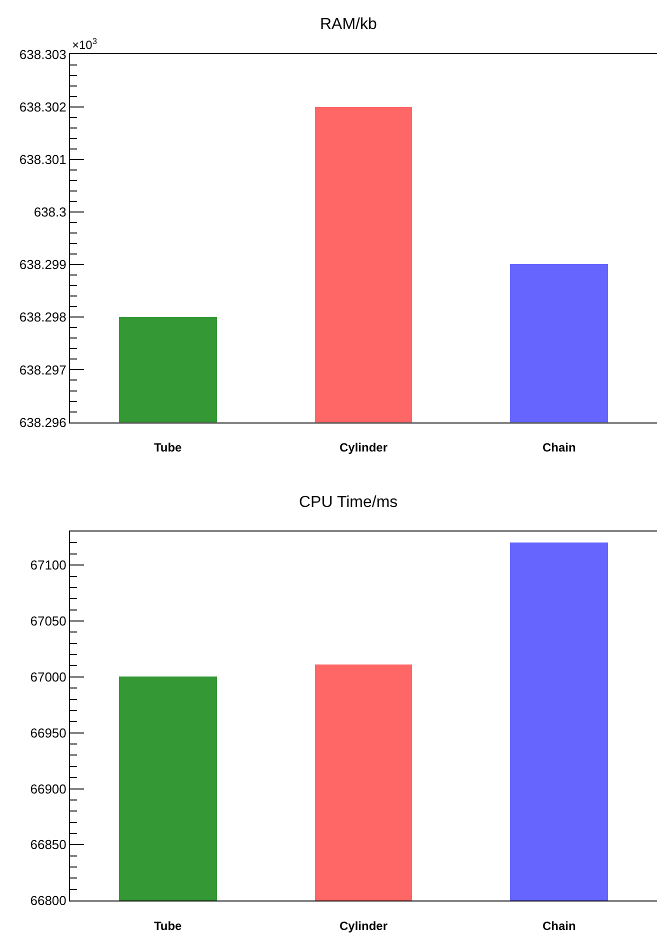 The width and height of the screenshot is (657, 945). Describe the element at coordinates (48, 621) in the screenshot. I see `y-tick-label: 67050` at that location.